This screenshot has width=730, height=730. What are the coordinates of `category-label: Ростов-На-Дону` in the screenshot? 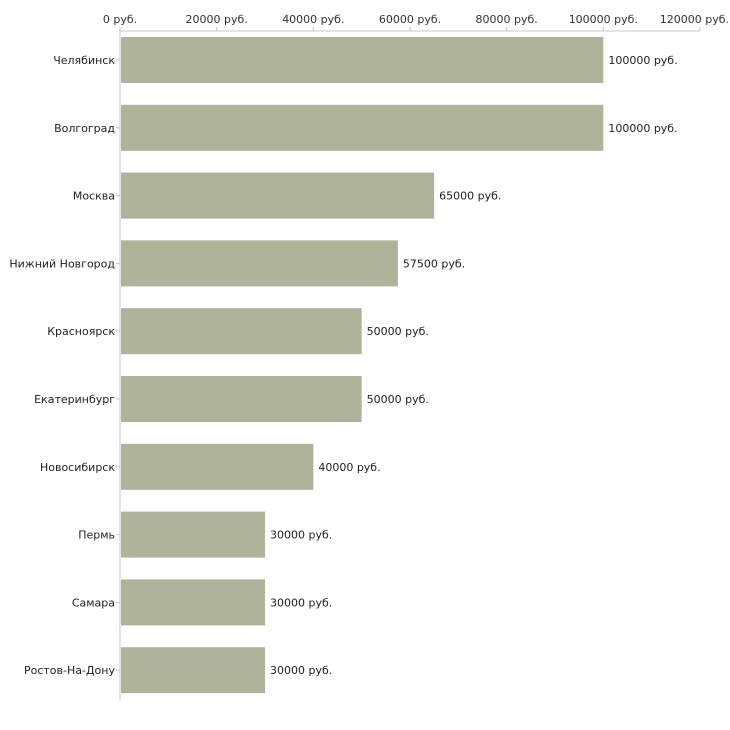 It's located at (69, 670).